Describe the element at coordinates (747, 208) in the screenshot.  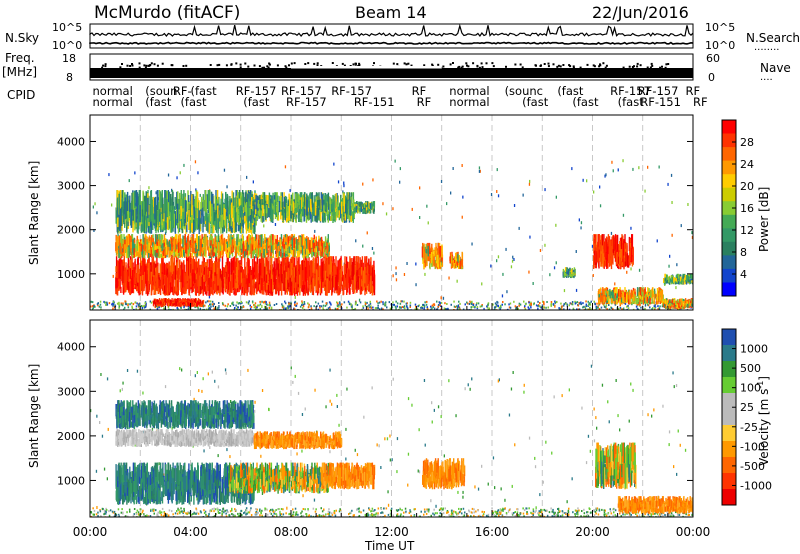
I see `colorbar-tick-label: 16` at that location.